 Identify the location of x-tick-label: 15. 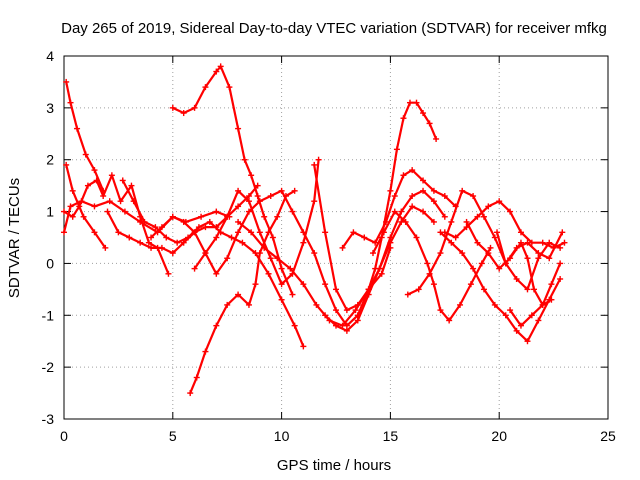
(391, 436).